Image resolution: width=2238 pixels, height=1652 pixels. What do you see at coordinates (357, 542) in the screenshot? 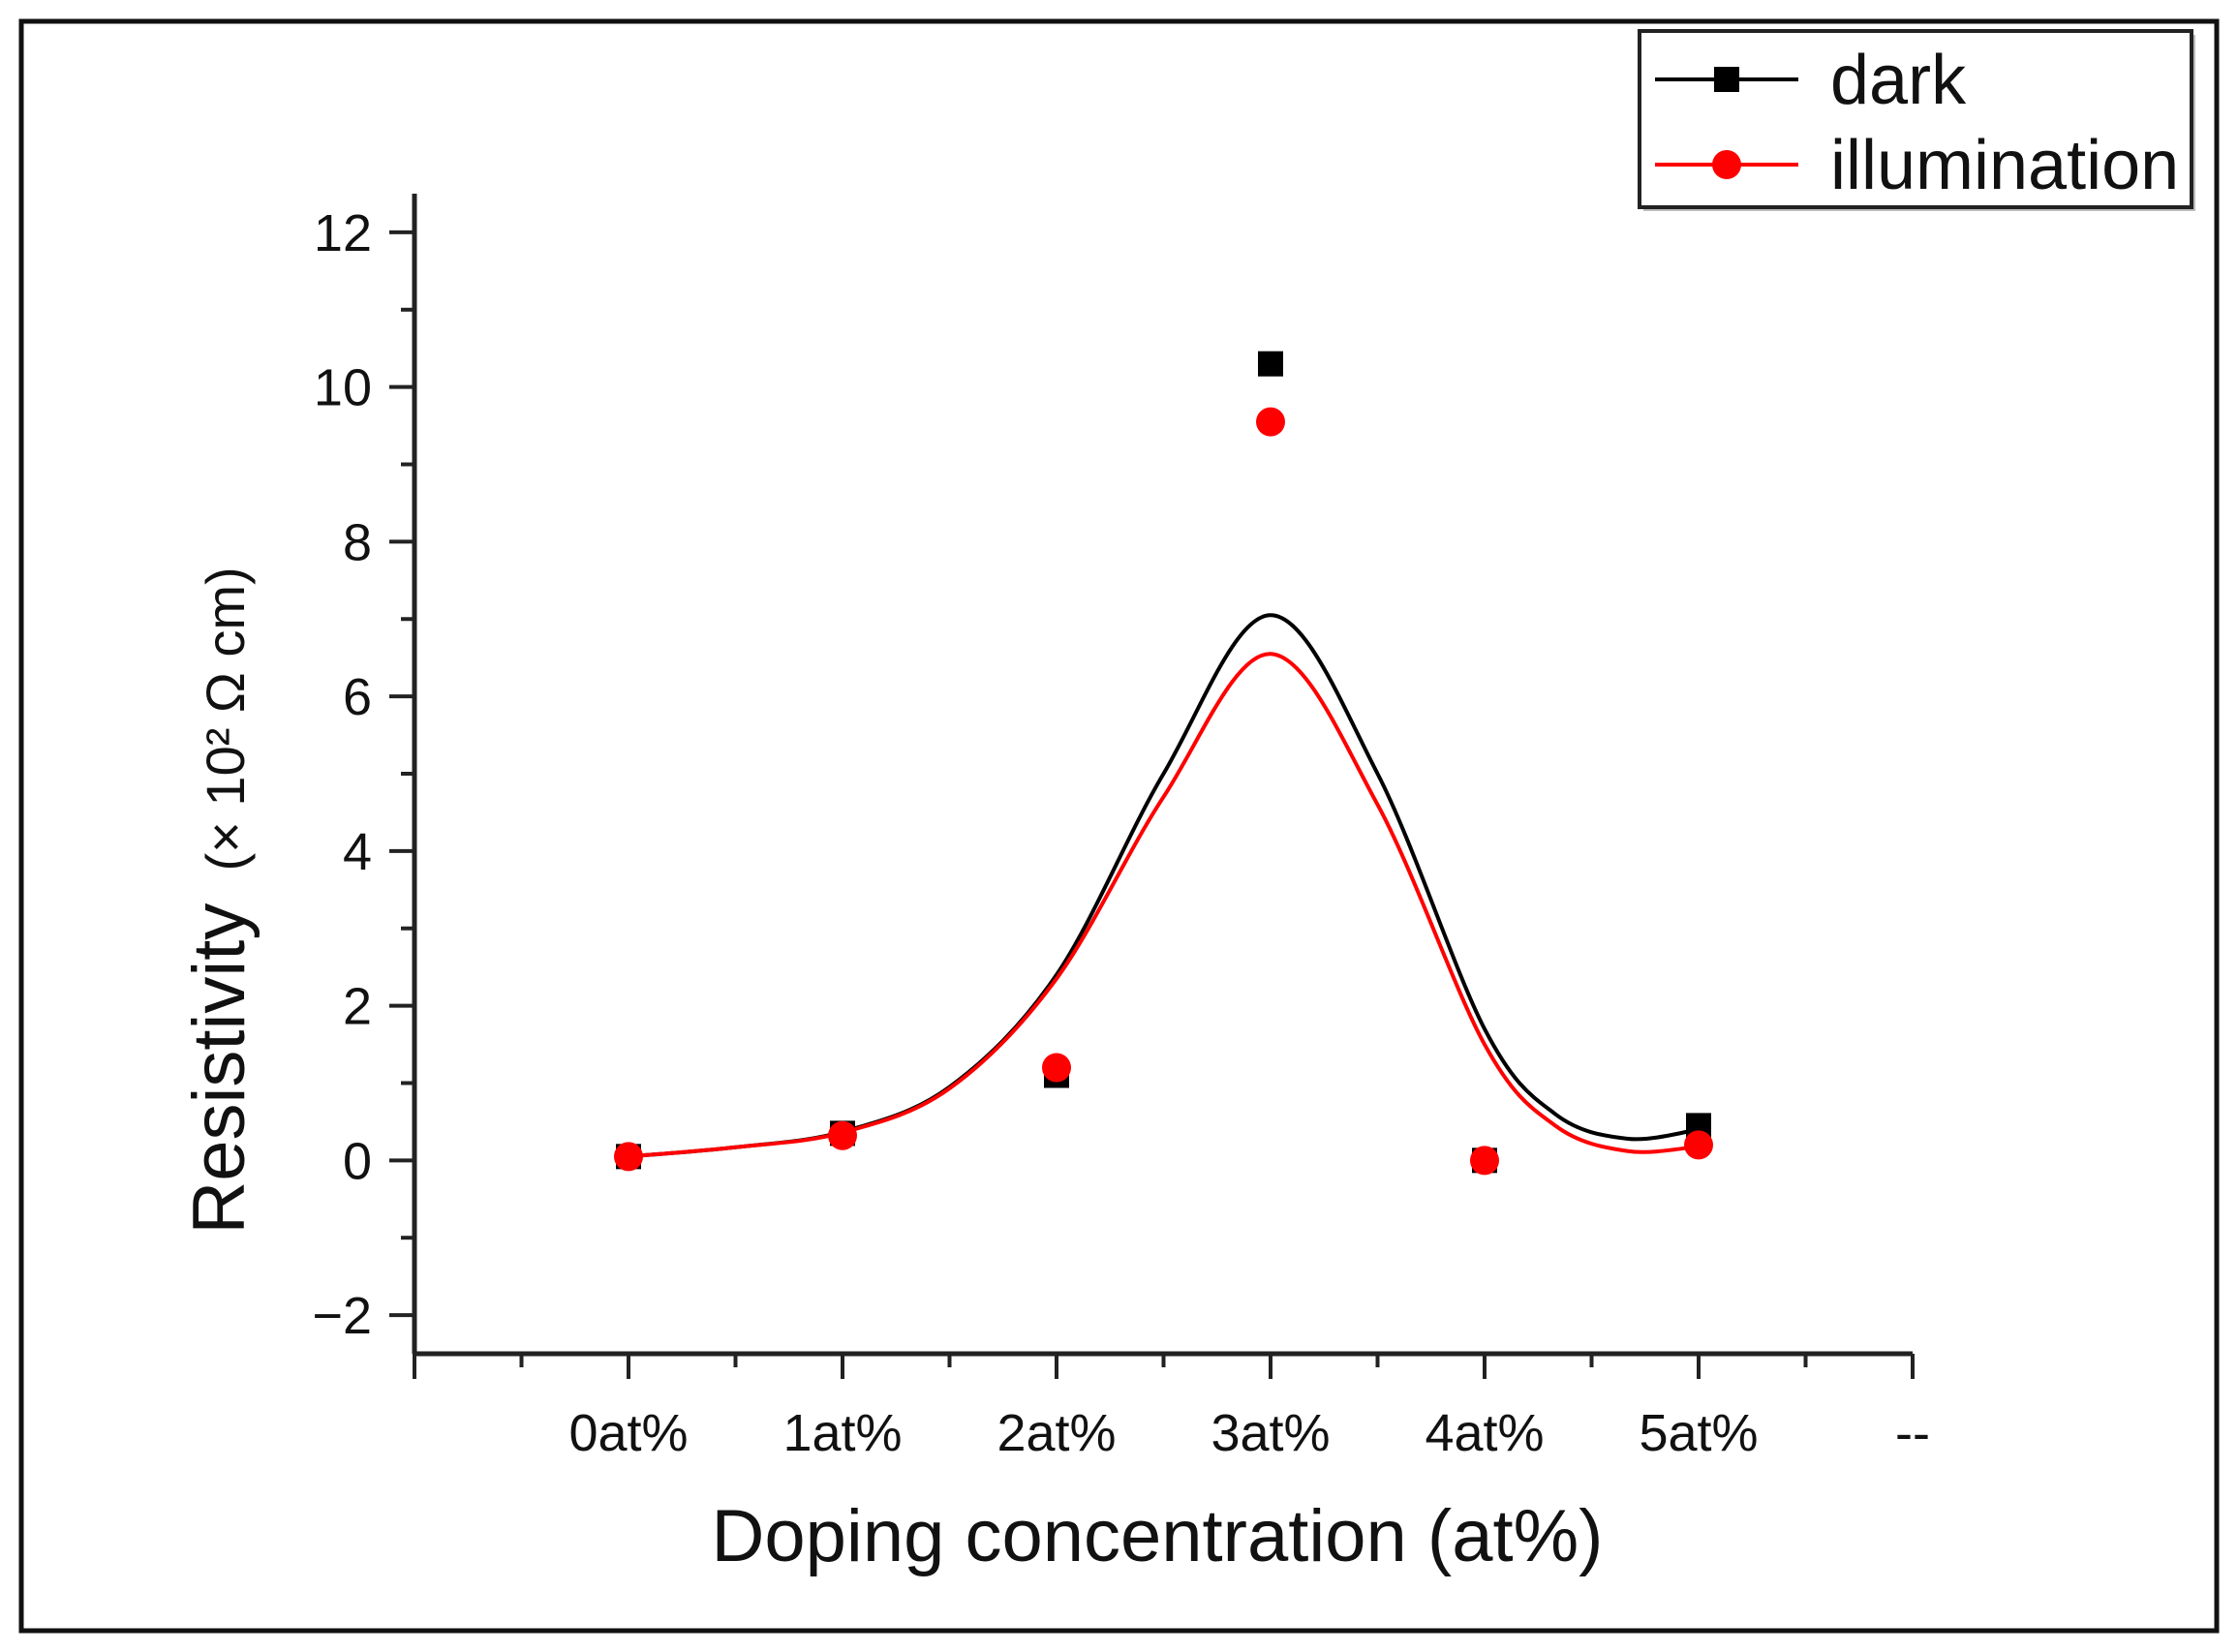
I see `y-tick-label: 8` at bounding box center [357, 542].